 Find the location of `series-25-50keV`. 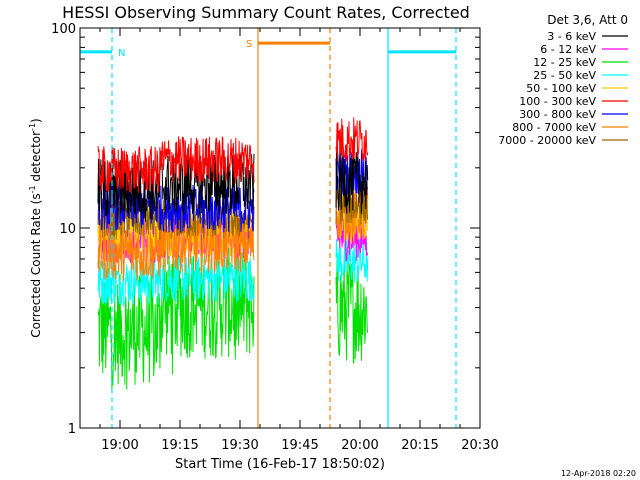

series-25-50keV is located at coordinates (233, 272).